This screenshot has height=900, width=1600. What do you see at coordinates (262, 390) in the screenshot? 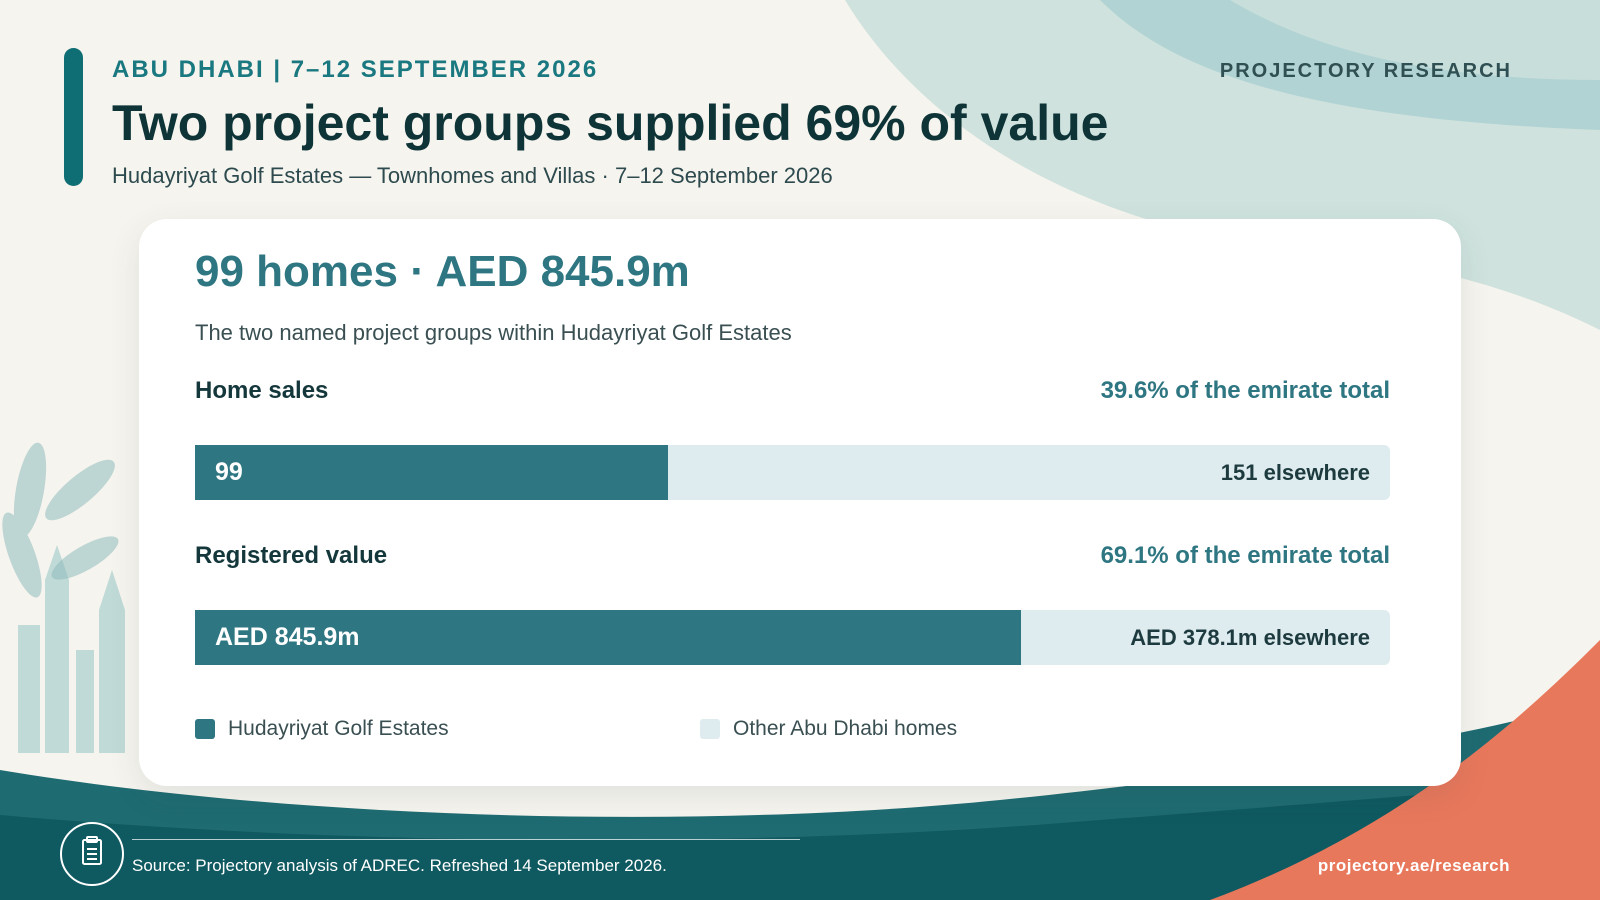
I see `row-label-home-sales: Home sales` at bounding box center [262, 390].